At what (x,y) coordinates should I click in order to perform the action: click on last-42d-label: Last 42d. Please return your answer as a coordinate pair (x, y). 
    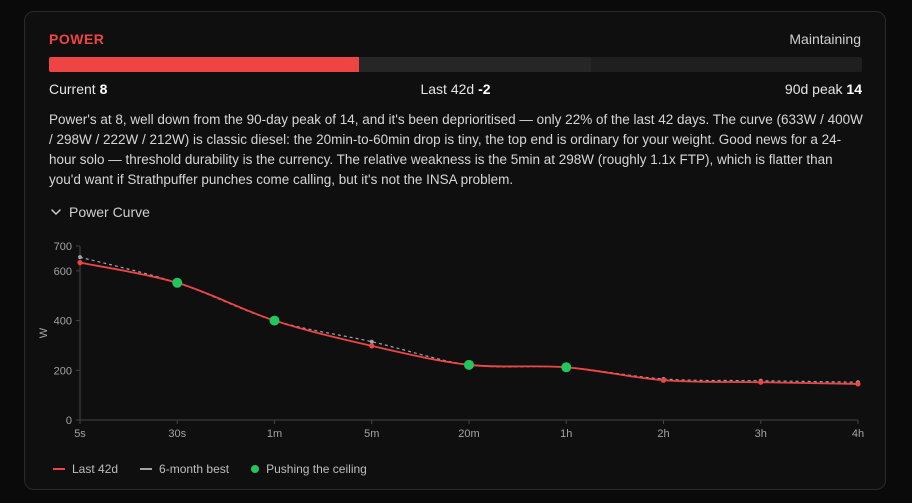
    Looking at the image, I should click on (447, 89).